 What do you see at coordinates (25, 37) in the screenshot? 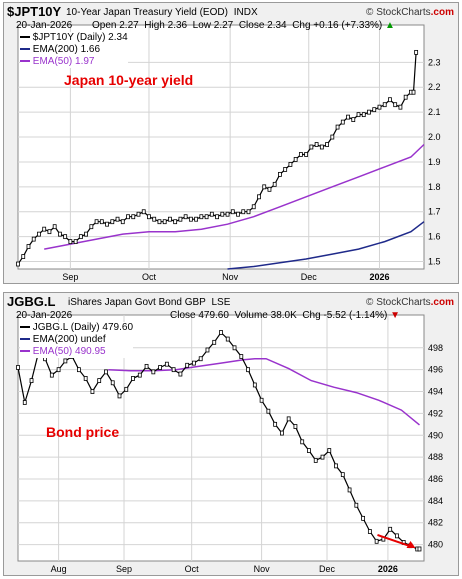
I see `legend-price-swatch` at bounding box center [25, 37].